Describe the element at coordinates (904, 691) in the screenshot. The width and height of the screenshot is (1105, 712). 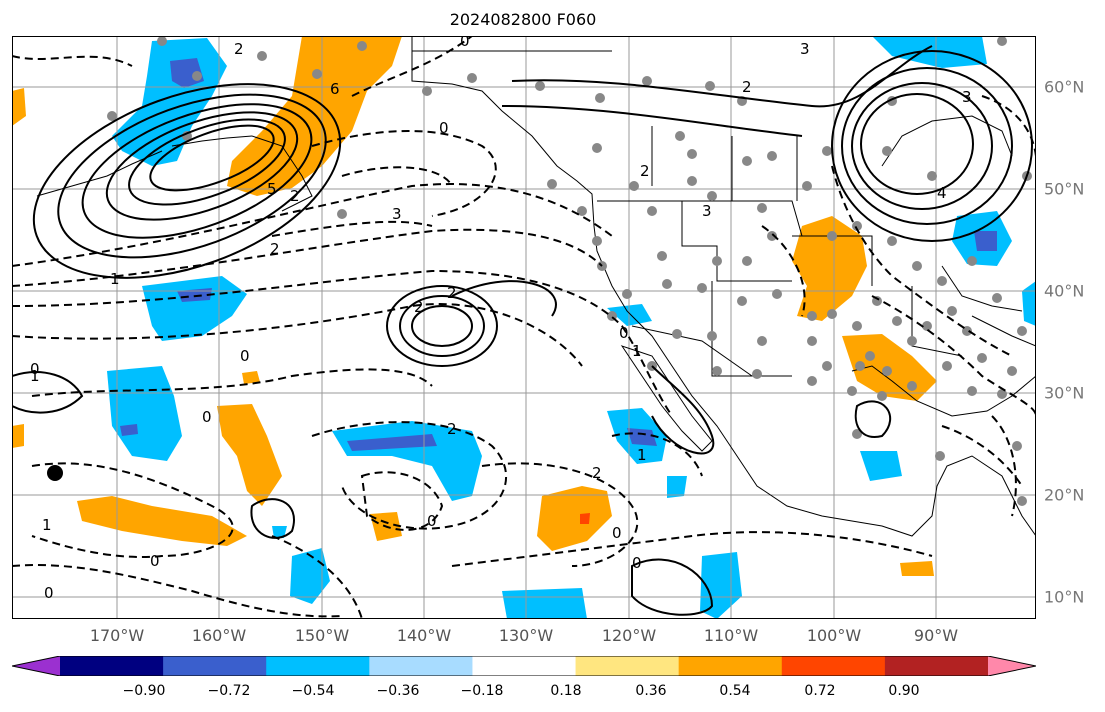
I see `colorbar-tick-label: 0.90` at that location.